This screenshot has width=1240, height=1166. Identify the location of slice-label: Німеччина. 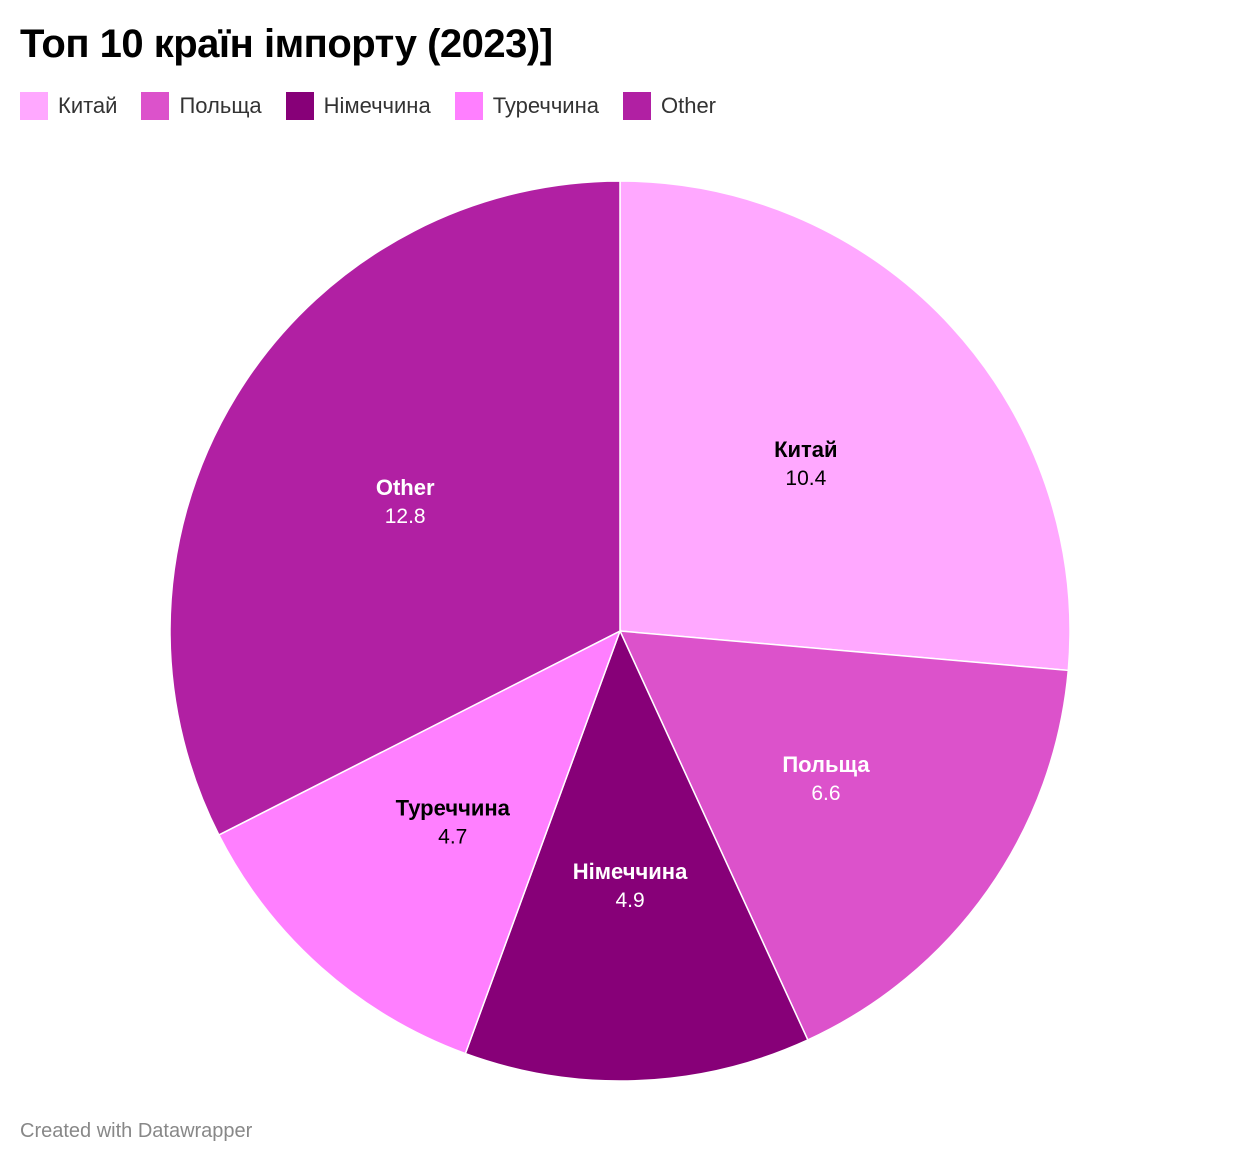
(630, 871).